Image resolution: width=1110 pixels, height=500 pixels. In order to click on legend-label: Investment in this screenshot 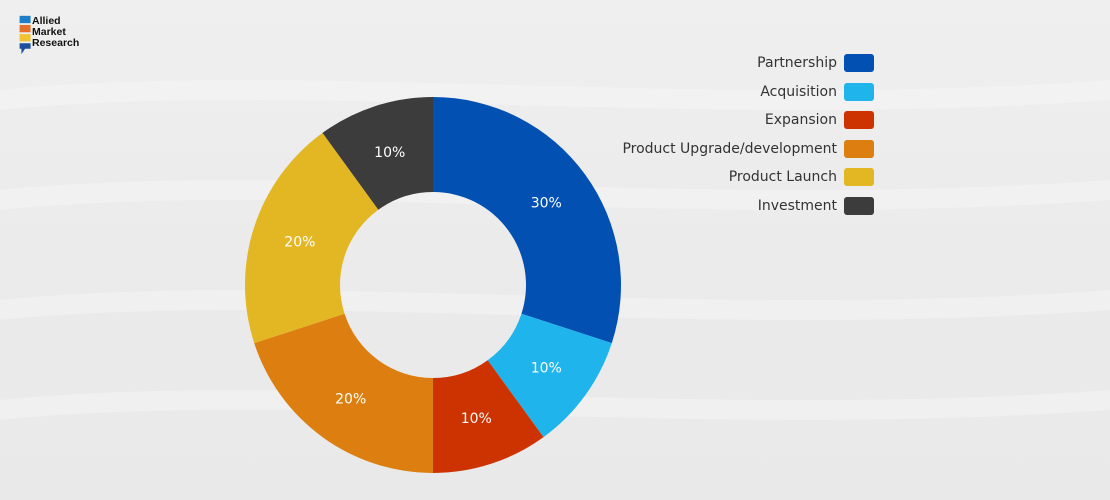, I will do `click(797, 205)`.